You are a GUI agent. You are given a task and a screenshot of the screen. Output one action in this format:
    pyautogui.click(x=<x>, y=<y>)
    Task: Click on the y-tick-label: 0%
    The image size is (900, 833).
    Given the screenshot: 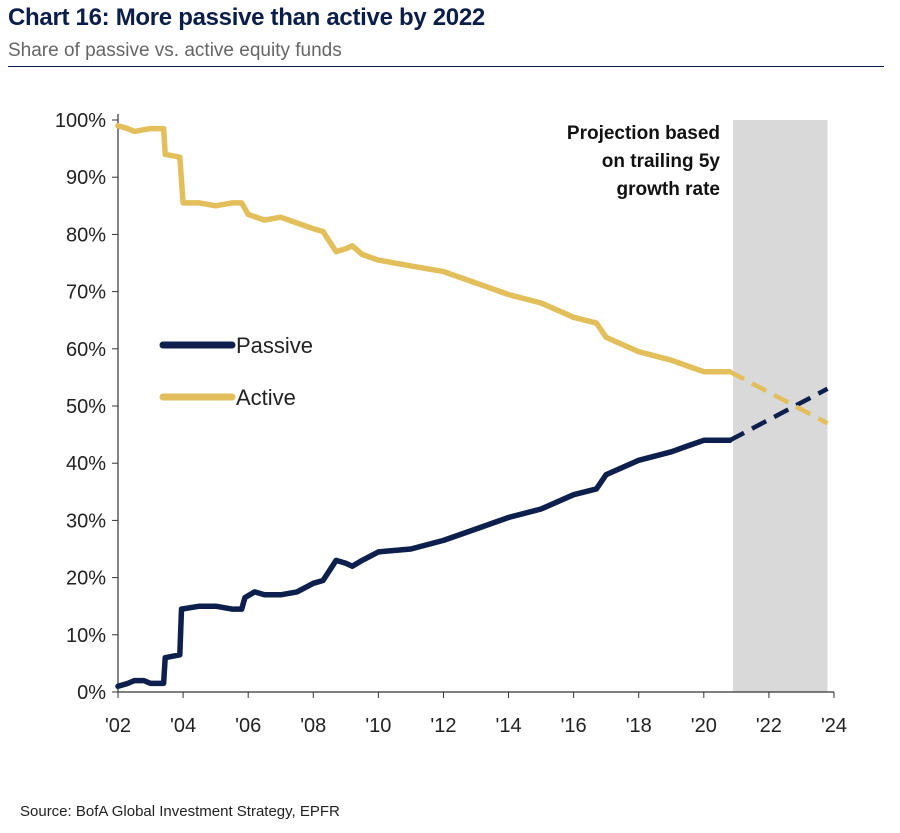 What is the action you would take?
    pyautogui.click(x=91, y=693)
    